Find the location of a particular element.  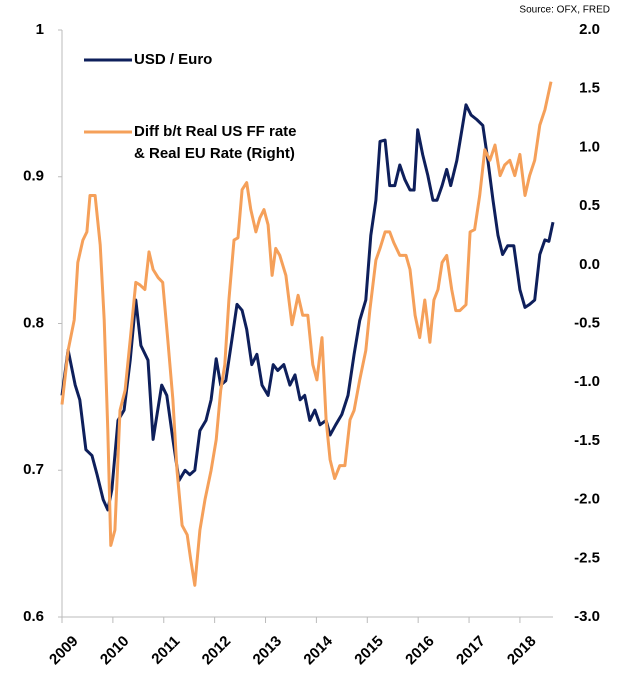

y-tick-label: 0.7 is located at coordinates (33, 469).